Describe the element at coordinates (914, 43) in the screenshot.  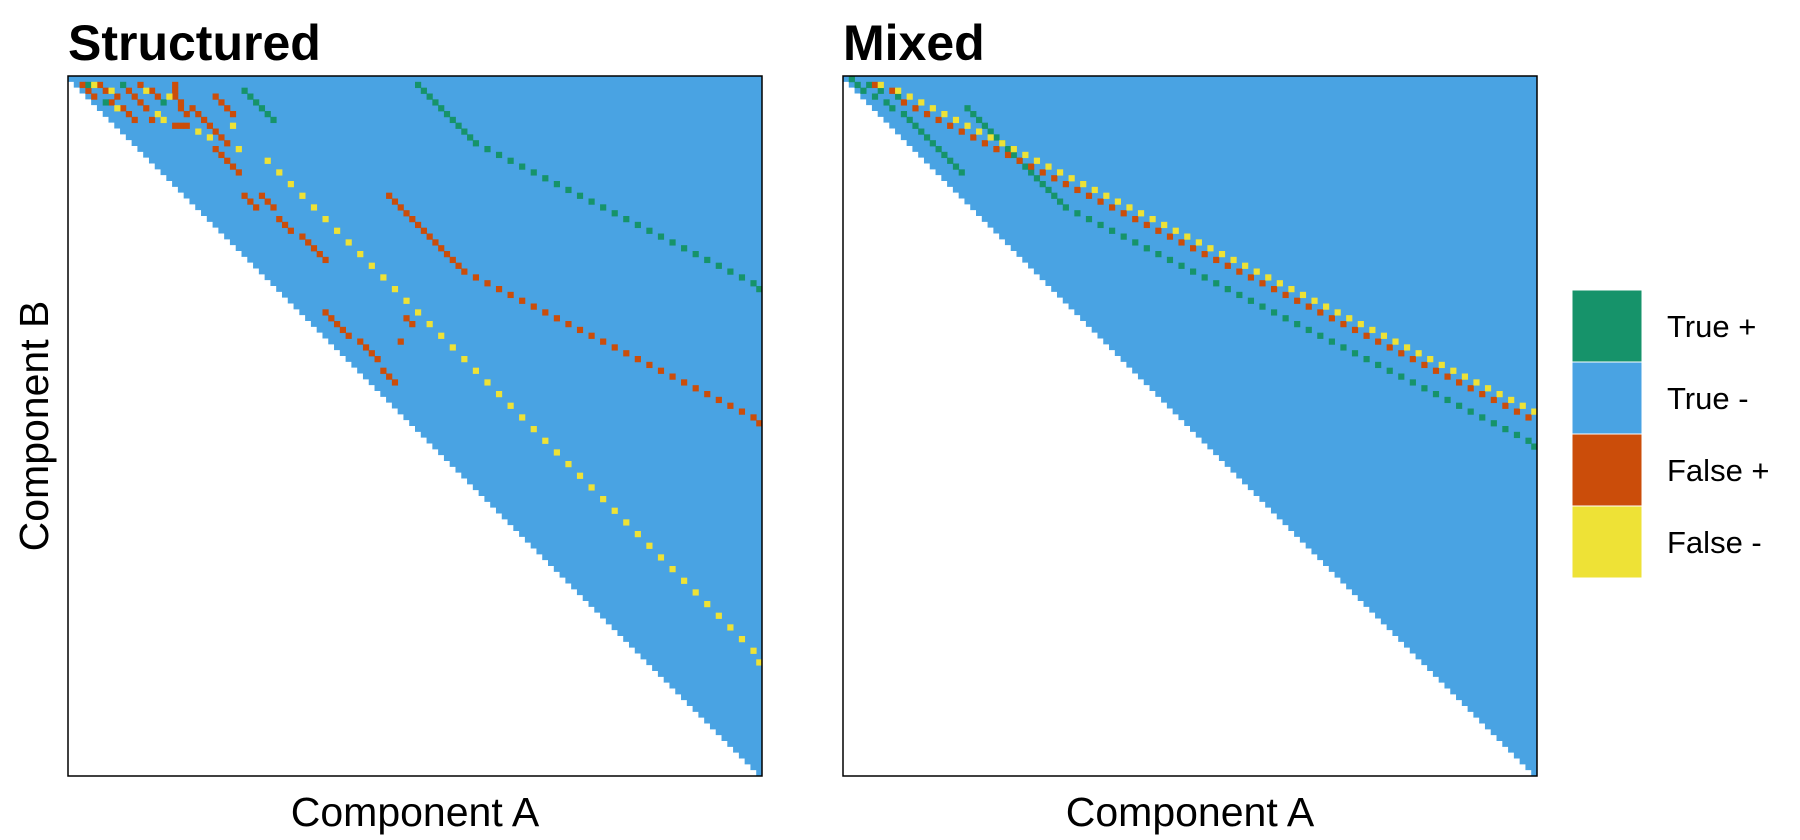
I see `panel-title-mixed: Mixed` at that location.